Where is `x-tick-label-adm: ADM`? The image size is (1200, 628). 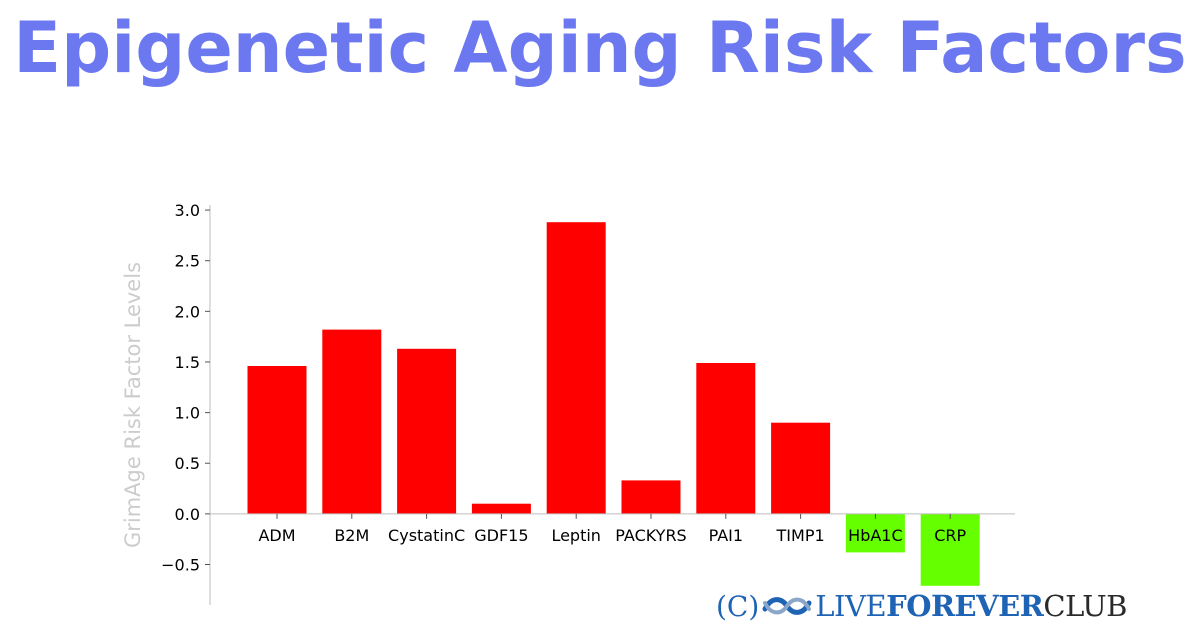
x-tick-label-adm: ADM is located at coordinates (276, 535).